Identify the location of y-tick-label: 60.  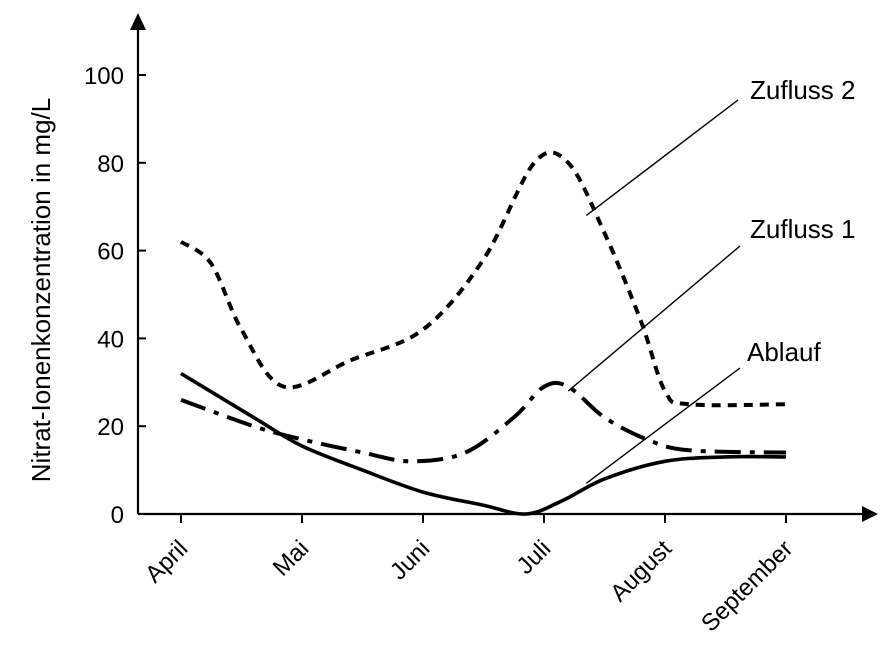
(110, 252).